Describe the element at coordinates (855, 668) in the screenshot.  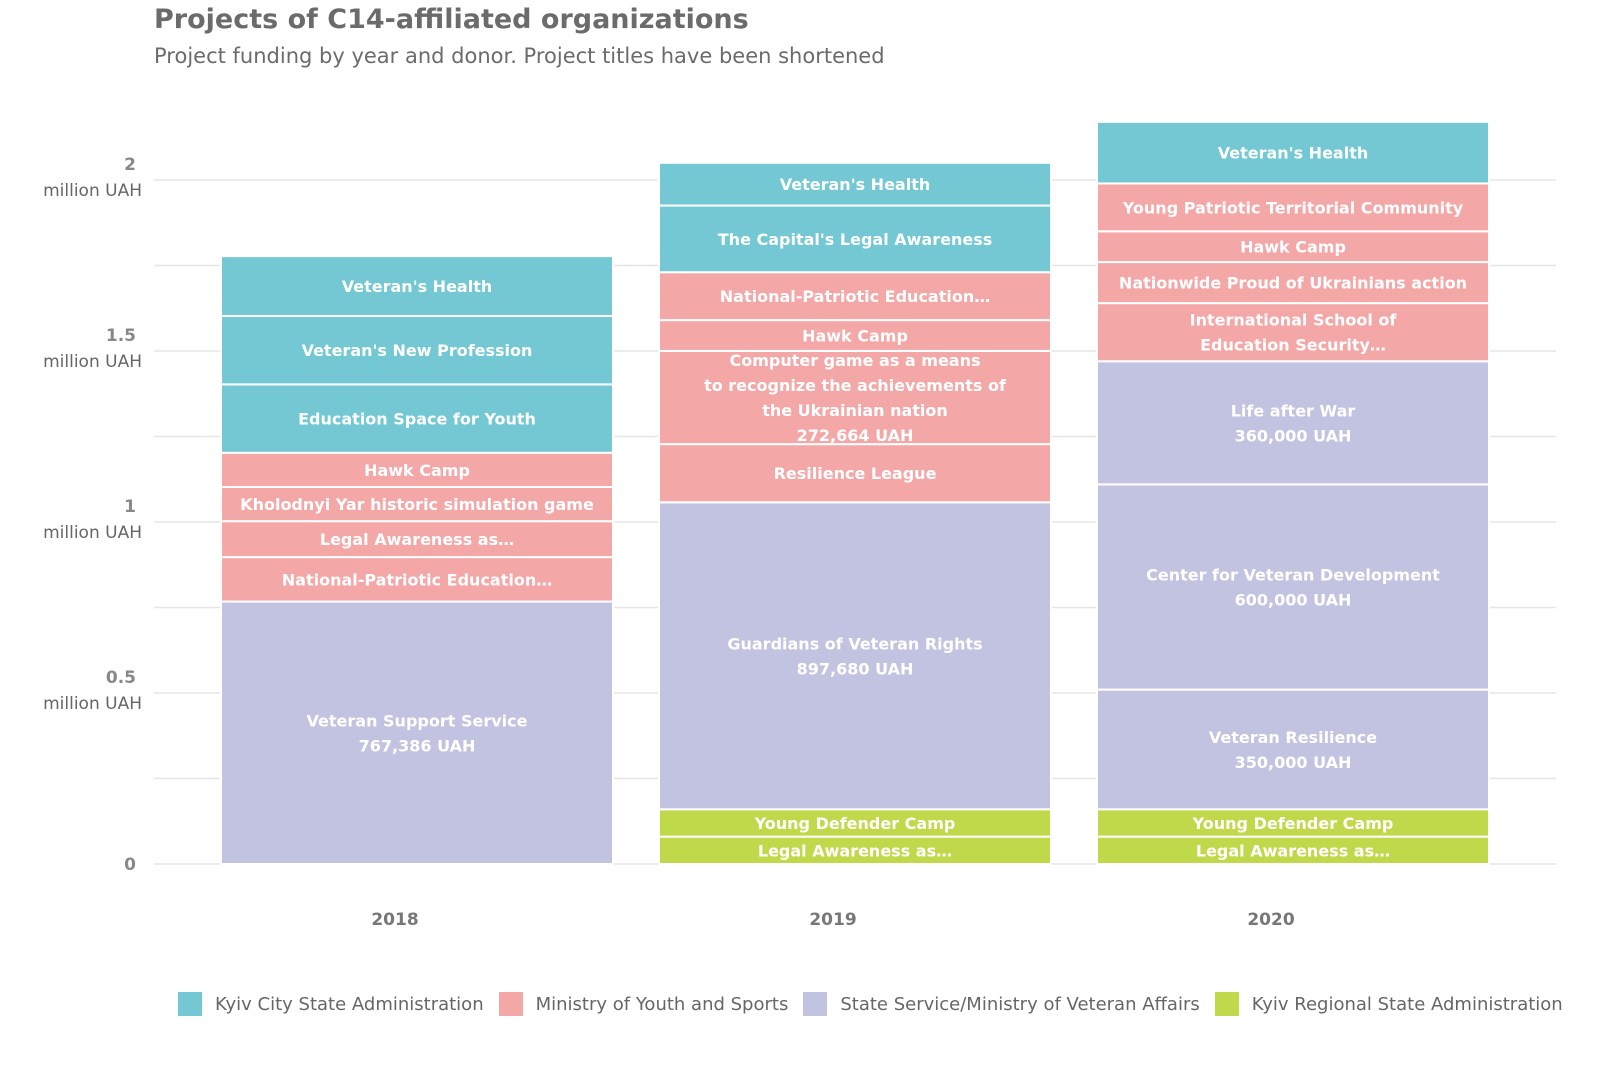
I see `segment-label: 897,680 UAH` at that location.